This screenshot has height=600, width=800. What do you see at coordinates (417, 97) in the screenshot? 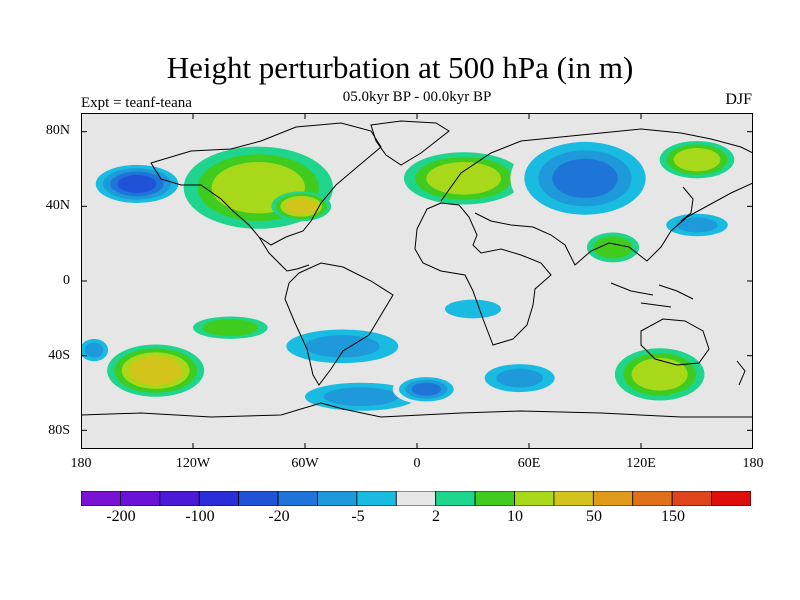
I see `chart-subtitle: 05.0kyr BP - 00.0kyr BP` at bounding box center [417, 97].